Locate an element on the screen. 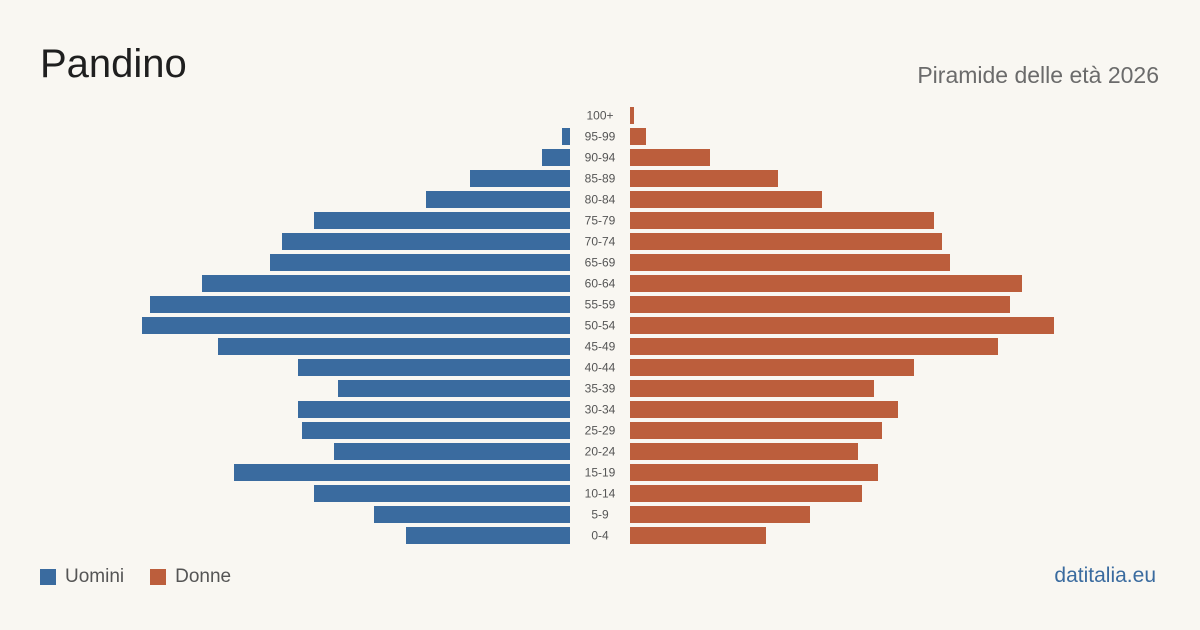  chart-subtitle: Piramide delle età 2026 is located at coordinates (1038, 75).